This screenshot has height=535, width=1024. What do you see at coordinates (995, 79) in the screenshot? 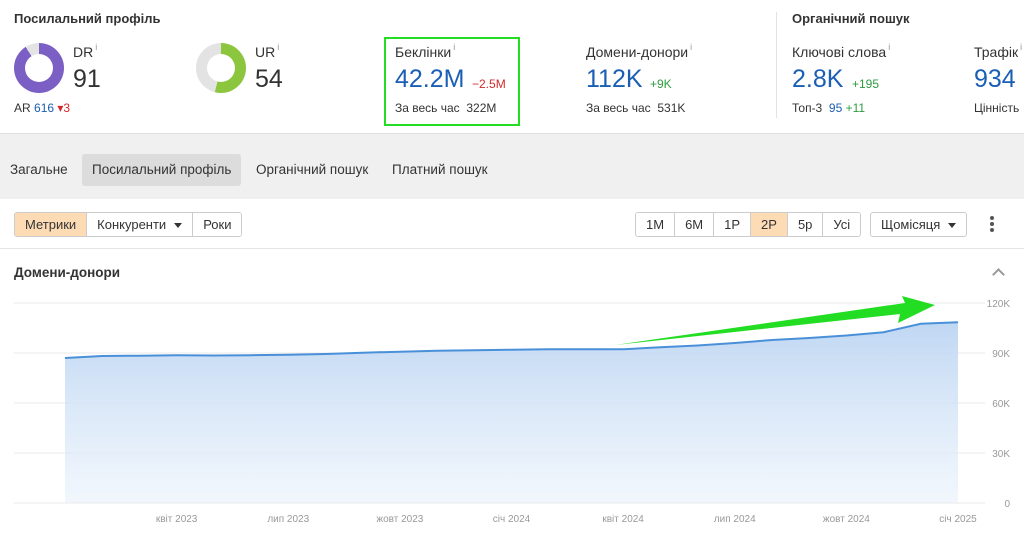
I see `traffic-value: 934` at bounding box center [995, 79].